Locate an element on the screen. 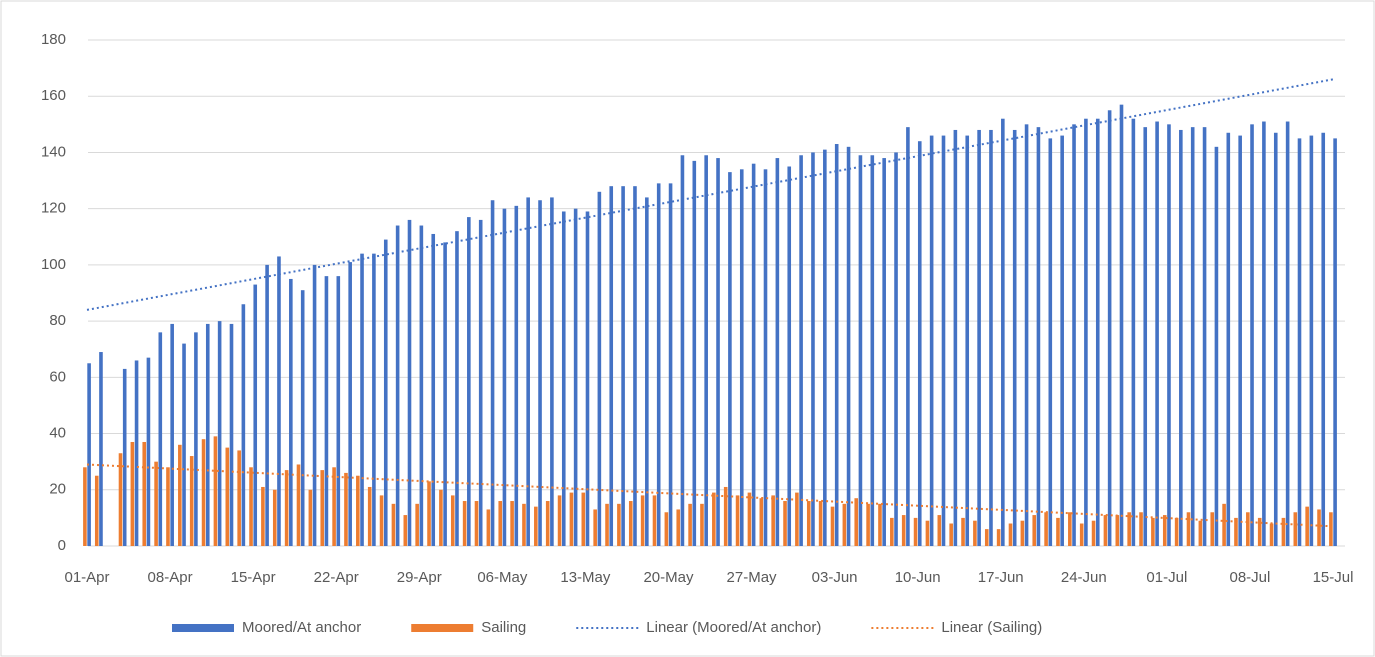 The width and height of the screenshot is (1375, 657). y-tick-label: 140 is located at coordinates (53, 151).